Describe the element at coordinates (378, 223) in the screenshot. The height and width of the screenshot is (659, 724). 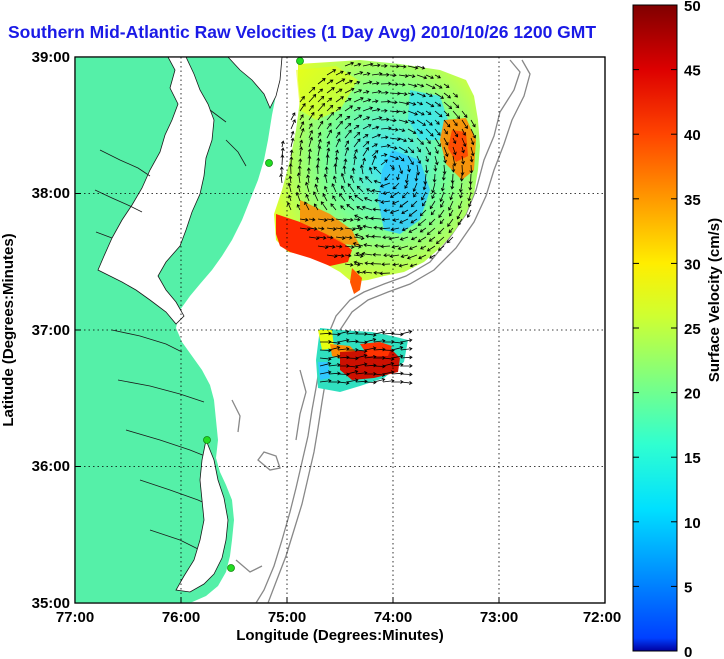
I see `velocity-arrows` at that location.